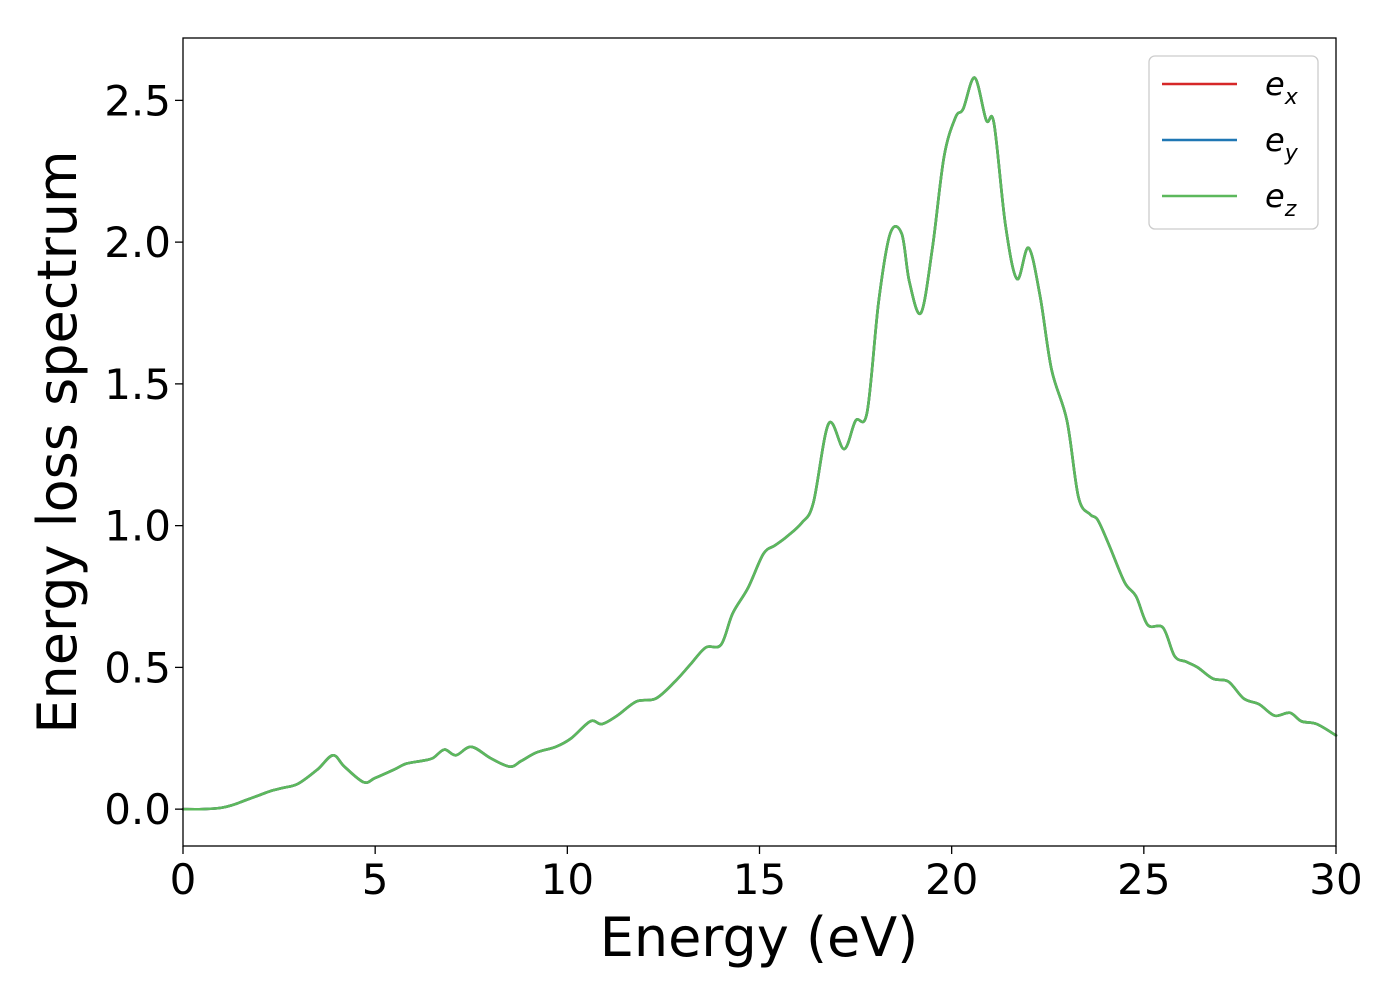 The height and width of the screenshot is (1000, 1400). I want to click on x-tick-label: 10, so click(567, 879).